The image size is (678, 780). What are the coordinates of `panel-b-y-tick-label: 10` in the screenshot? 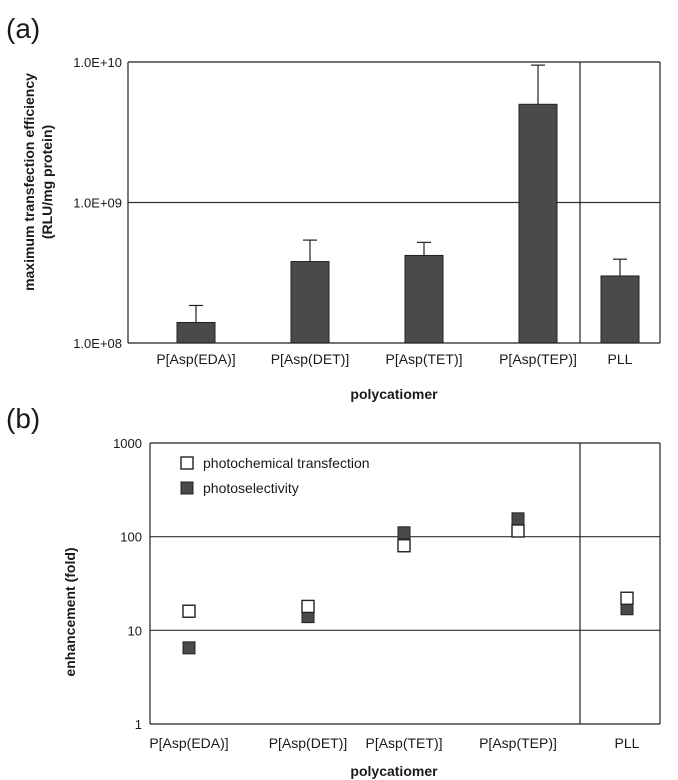 It's located at (135, 630).